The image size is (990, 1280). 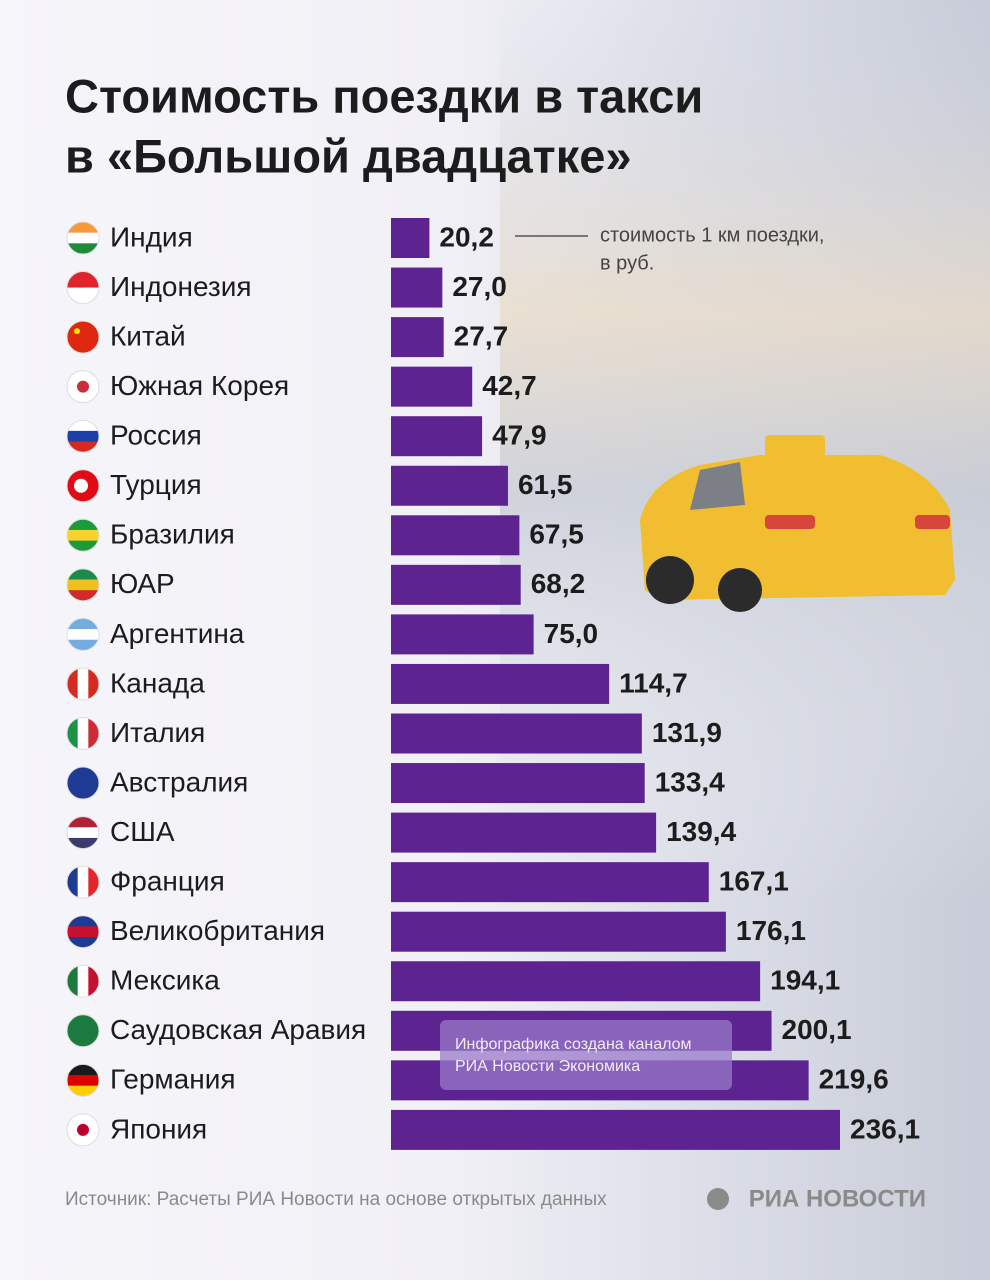 What do you see at coordinates (712, 235) in the screenshot?
I see `annotation: стоимость 1 км поездки,` at bounding box center [712, 235].